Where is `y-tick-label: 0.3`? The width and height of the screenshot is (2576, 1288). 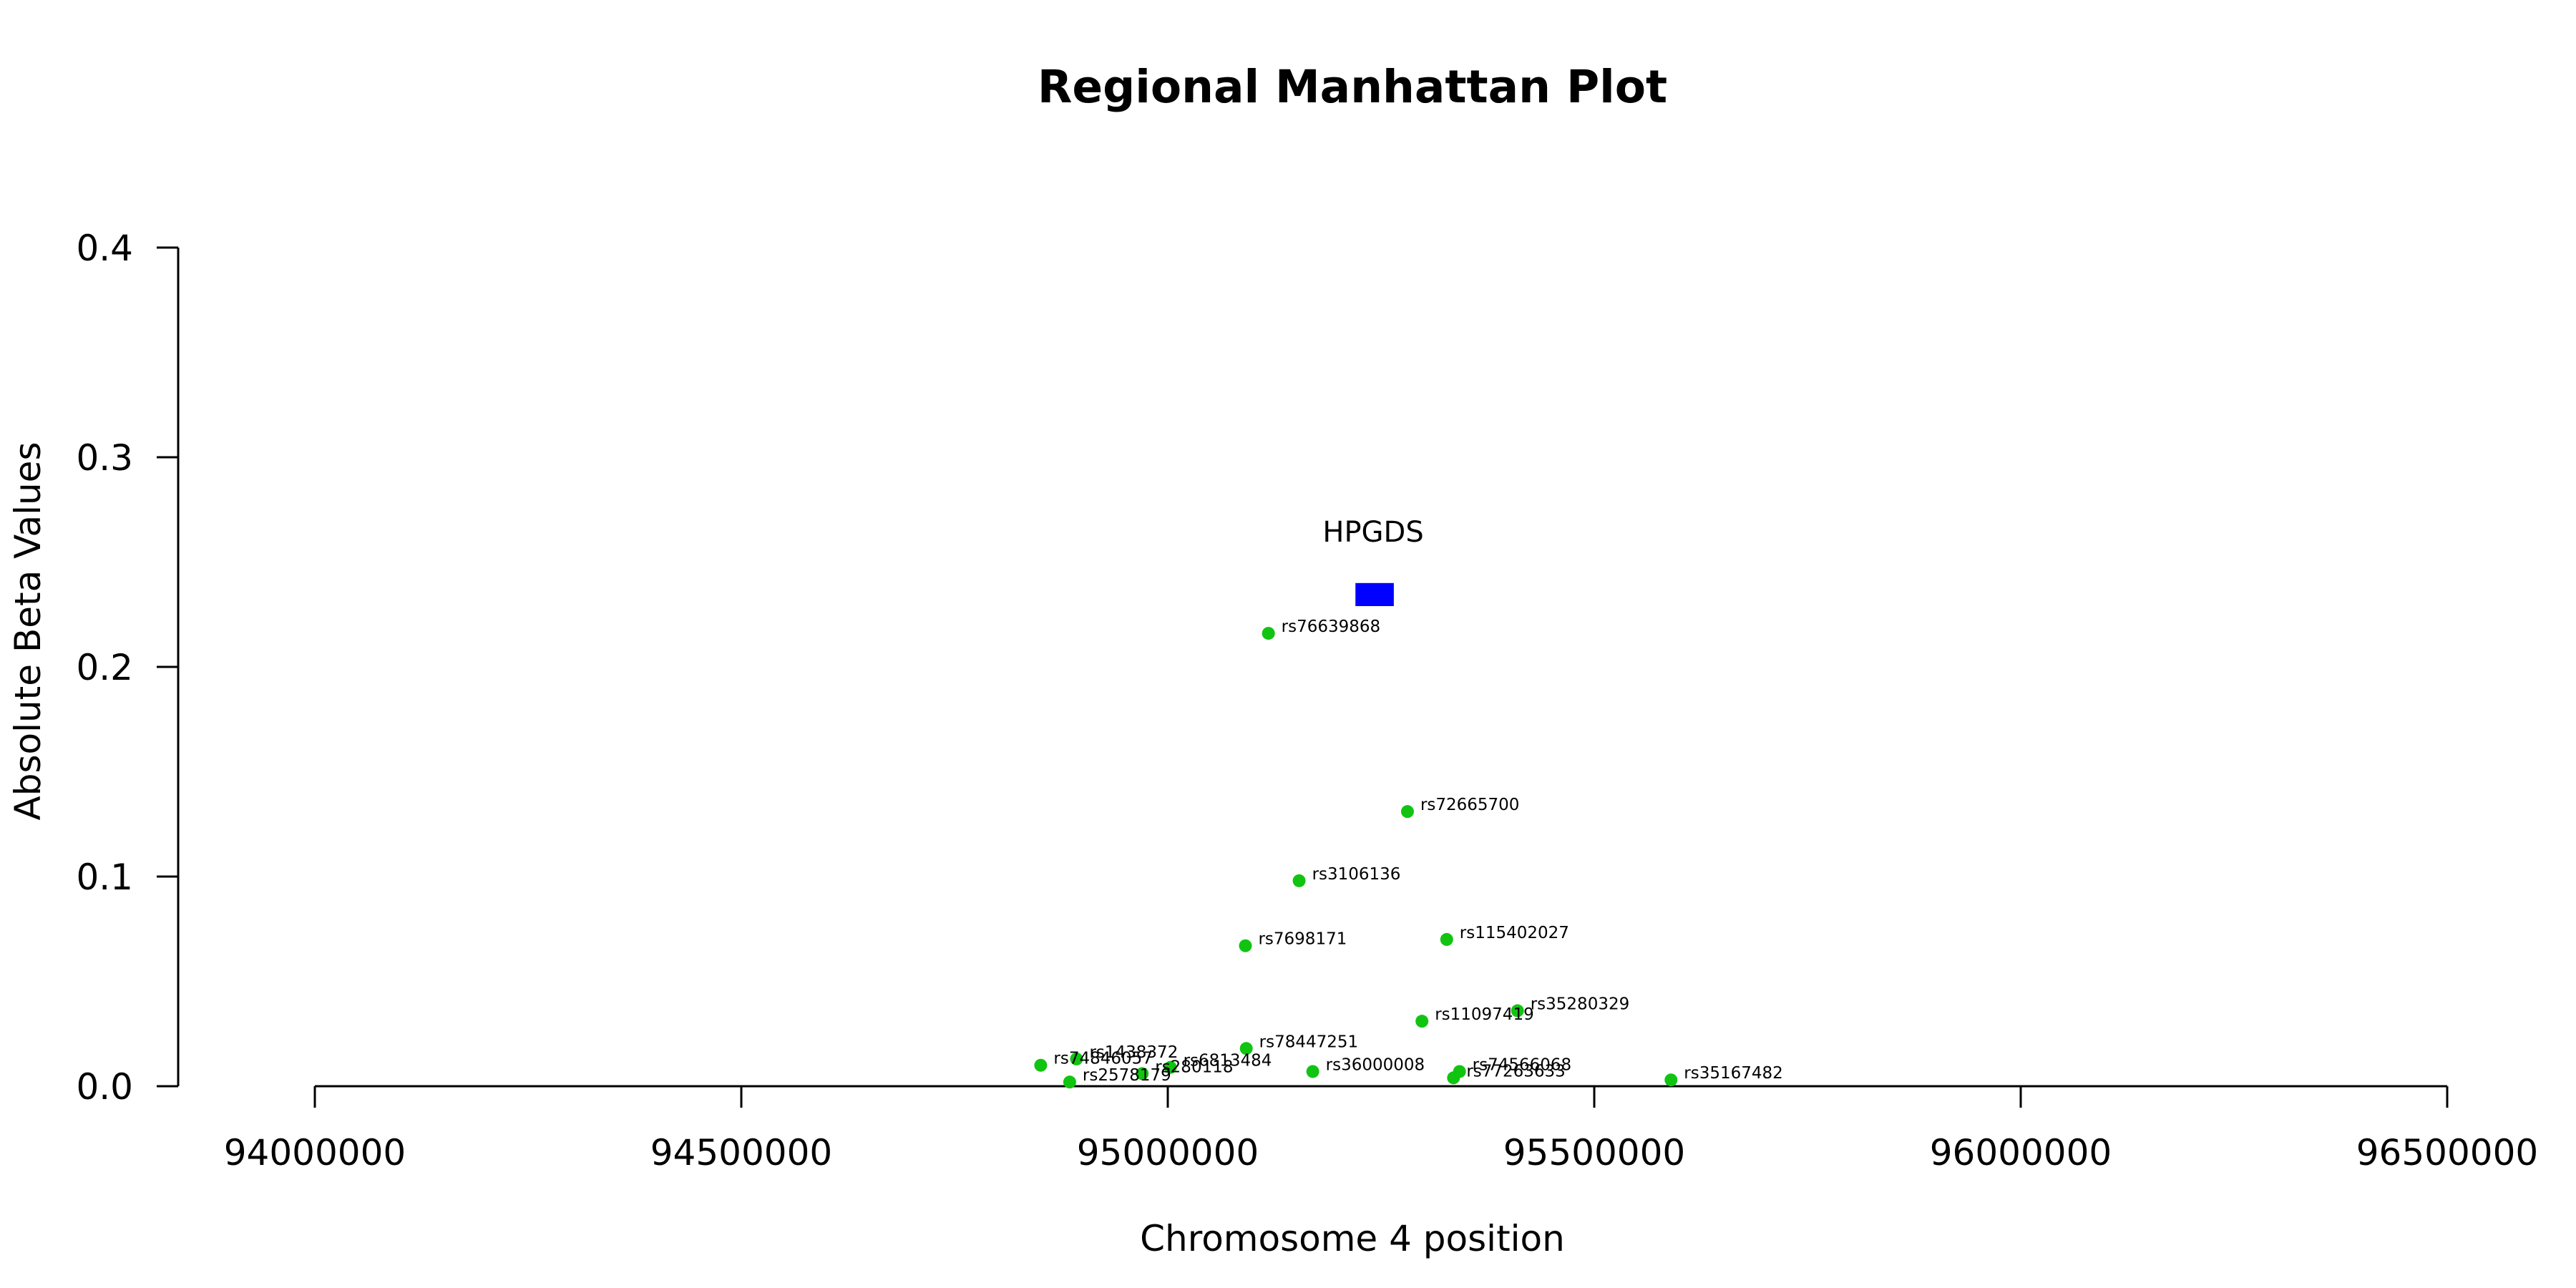 y-tick-label: 0.3 is located at coordinates (104, 458).